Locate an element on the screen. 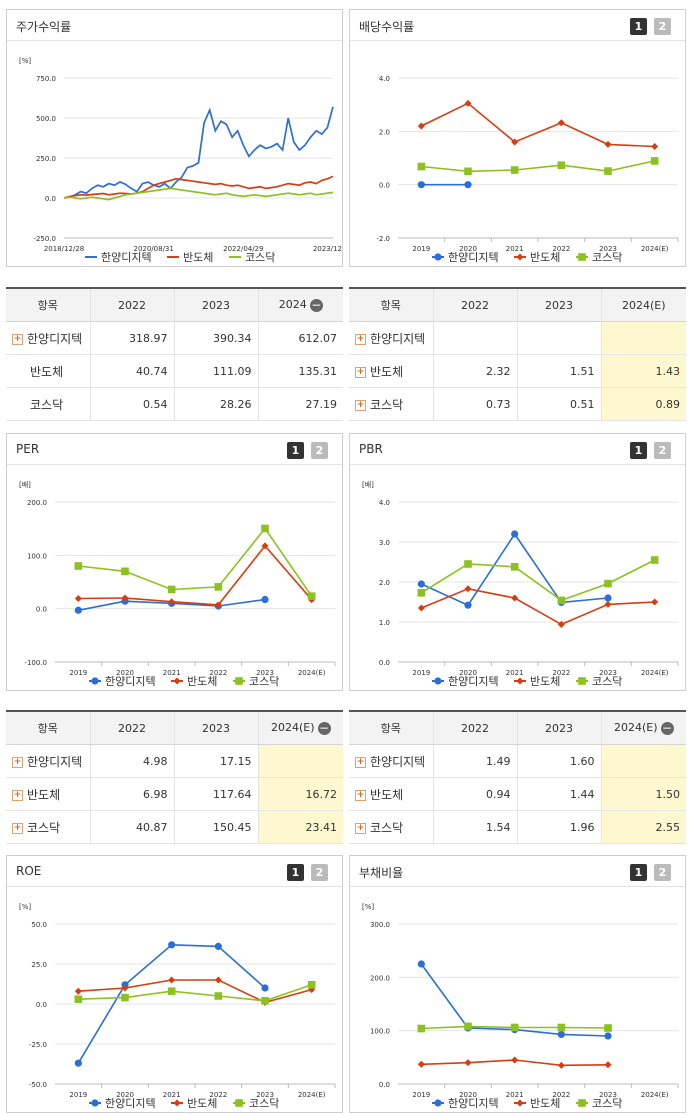 The image size is (691, 1115). table-row: + 반도체 2.32 1.51 1.43 is located at coordinates (517, 371).